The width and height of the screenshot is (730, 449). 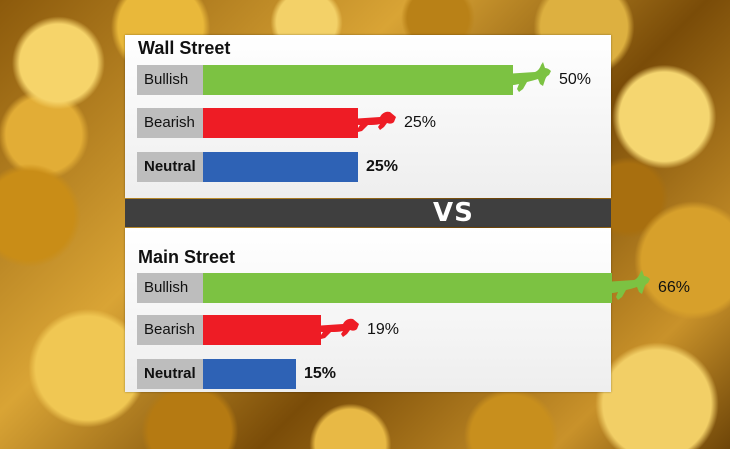 What do you see at coordinates (358, 80) in the screenshot?
I see `wall-street-bullish-bar` at bounding box center [358, 80].